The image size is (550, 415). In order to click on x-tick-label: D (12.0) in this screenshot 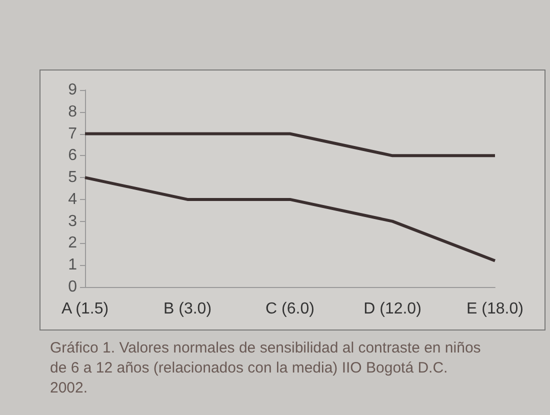, I will do `click(393, 309)`.